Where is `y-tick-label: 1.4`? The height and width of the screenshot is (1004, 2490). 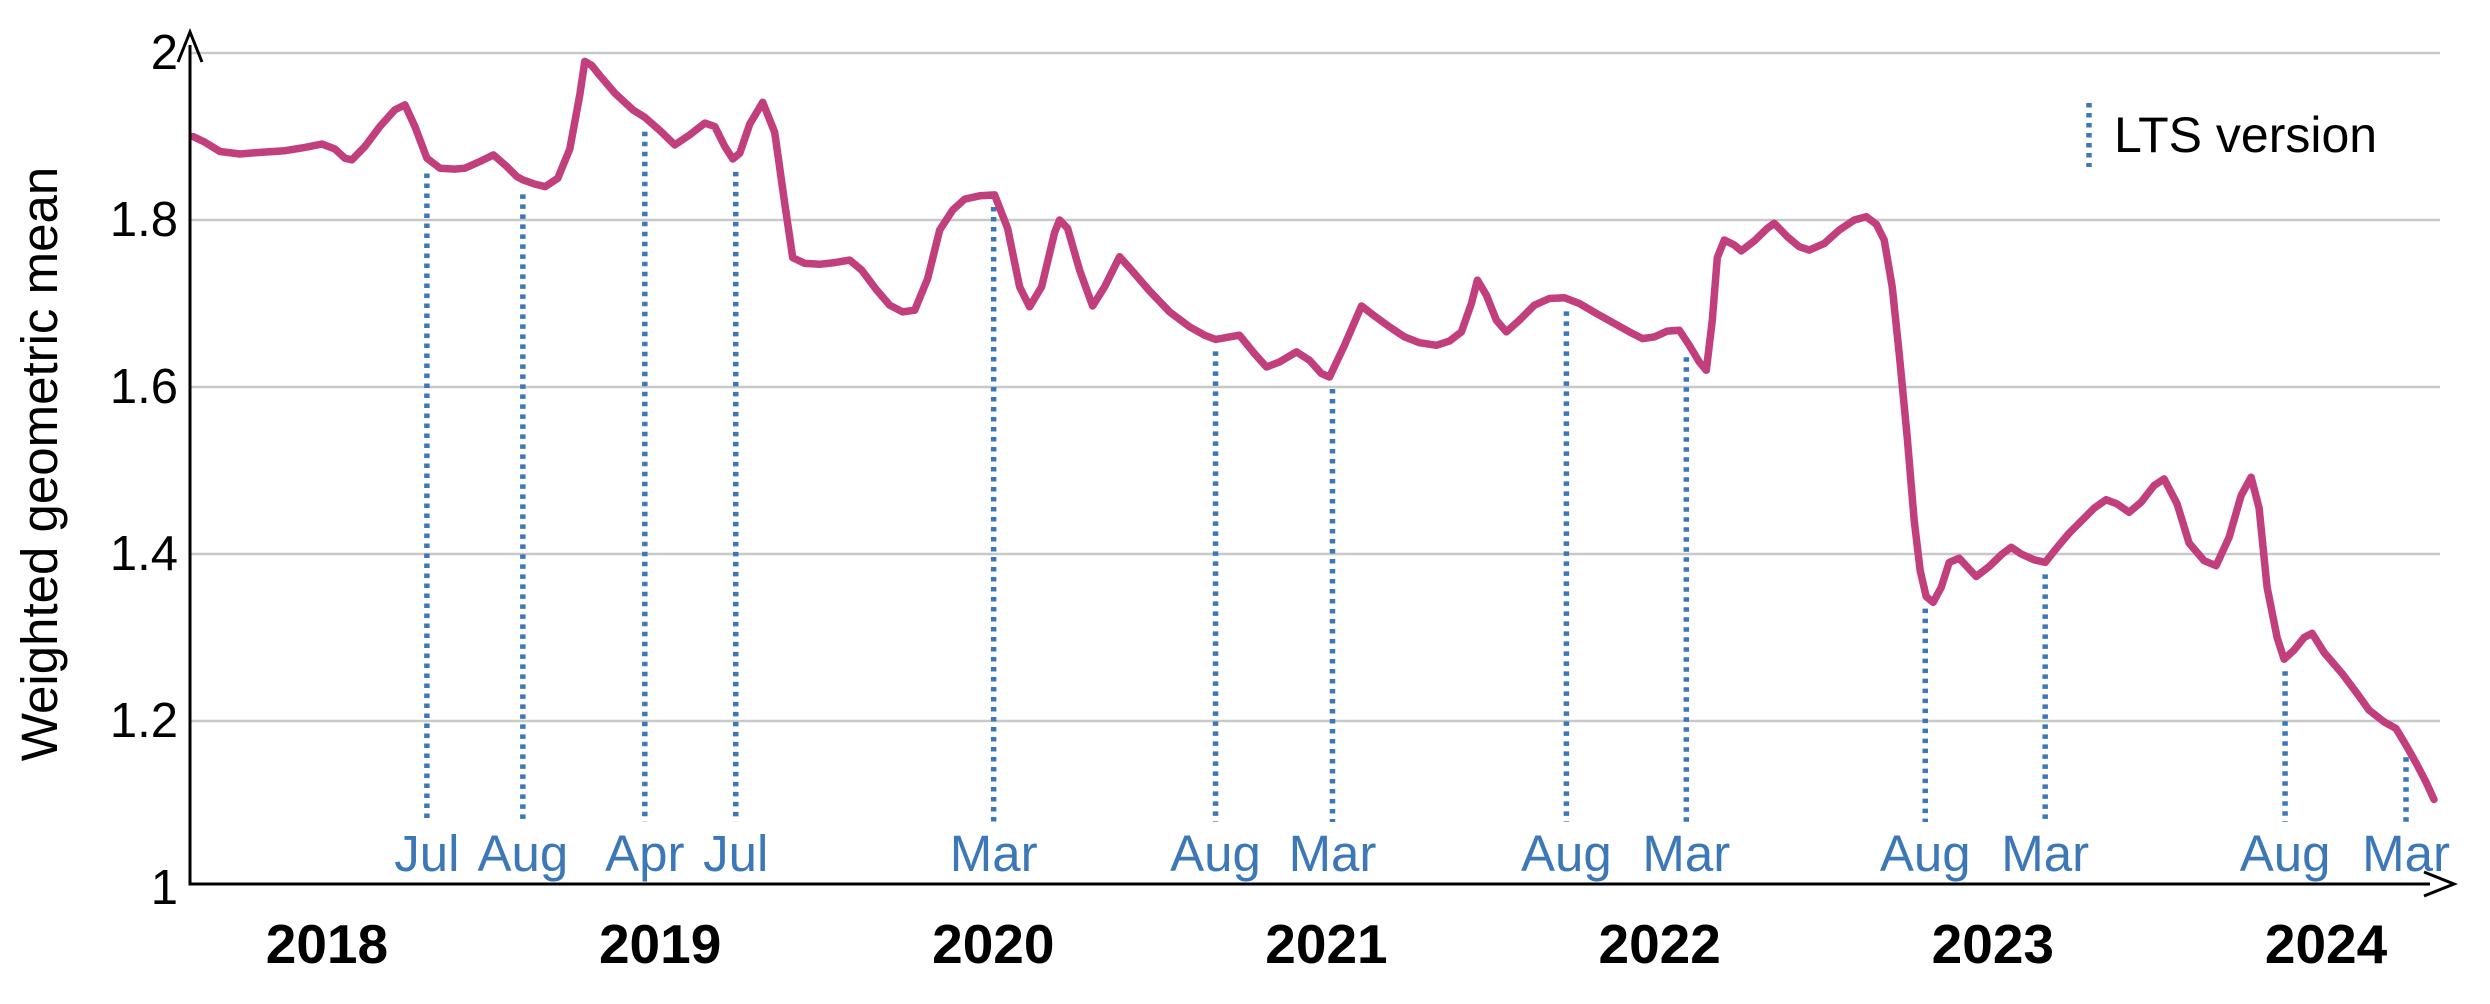 y-tick-label: 1.4 is located at coordinates (143, 554).